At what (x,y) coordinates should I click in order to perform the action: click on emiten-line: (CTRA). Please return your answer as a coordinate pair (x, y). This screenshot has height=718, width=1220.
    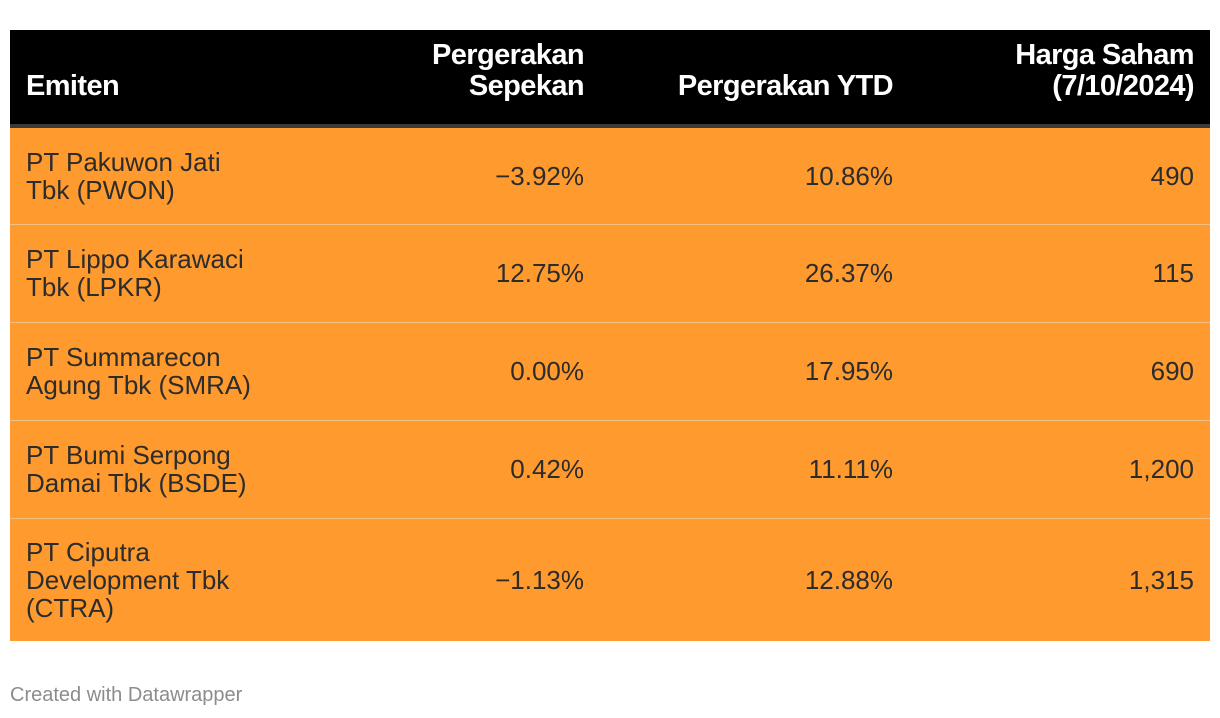
    Looking at the image, I should click on (70, 607).